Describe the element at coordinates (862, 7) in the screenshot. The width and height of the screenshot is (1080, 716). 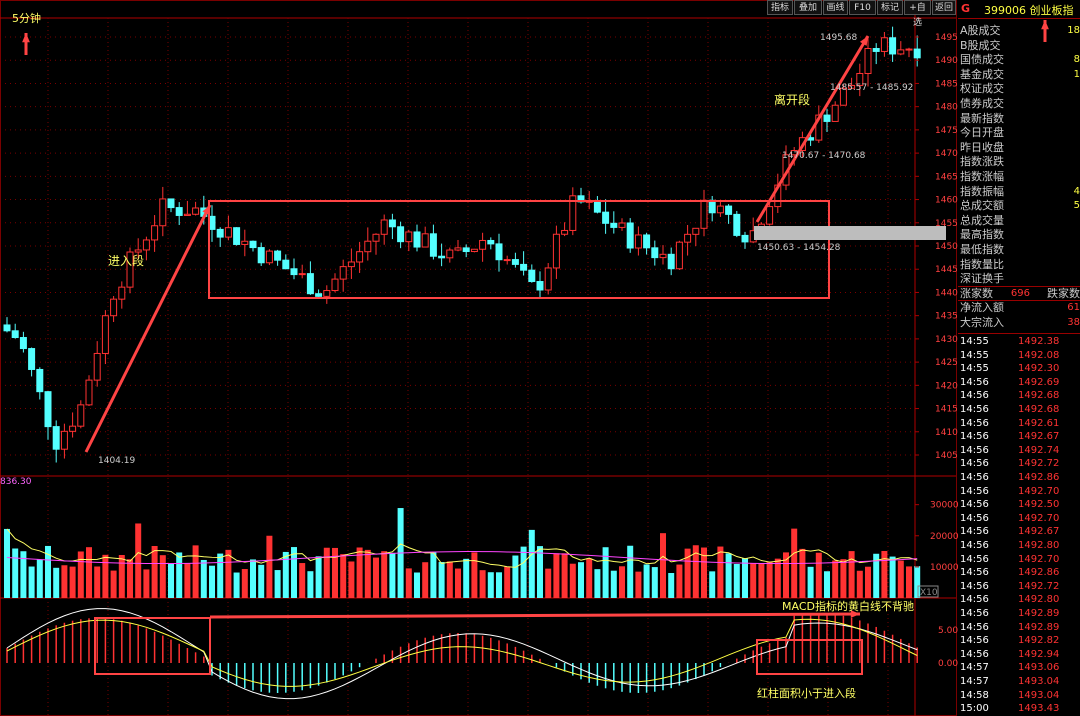
I see `toolbar-button-f10: F10` at that location.